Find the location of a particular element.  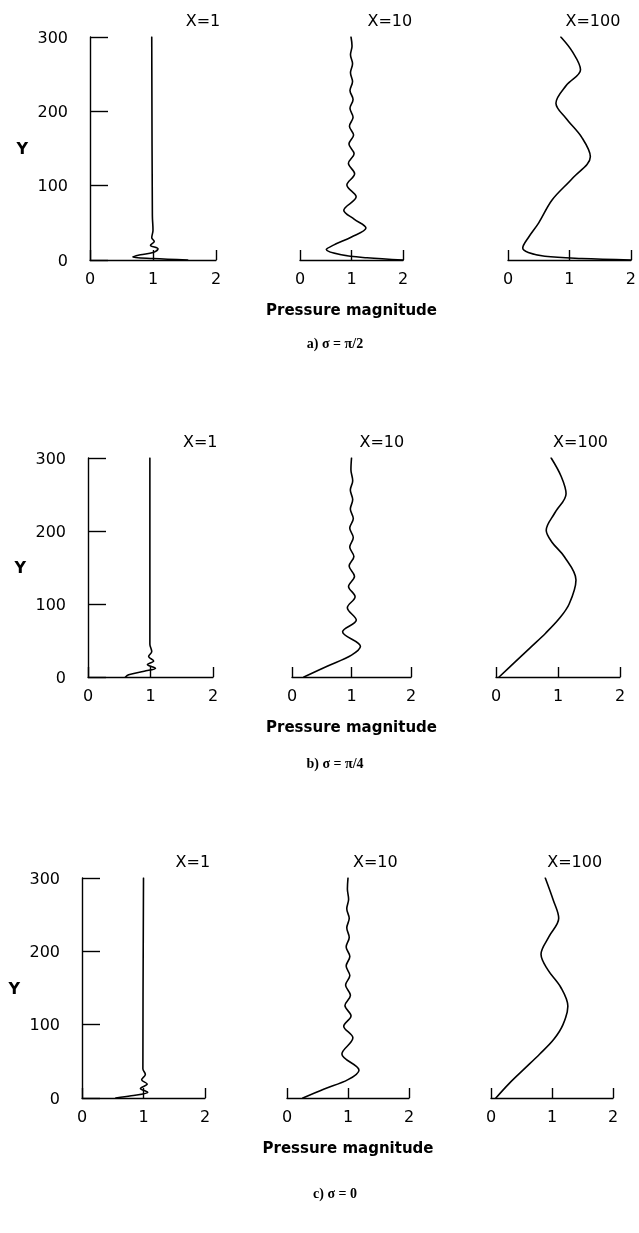

text: b) σ = π/4 is located at coordinates (335, 763).